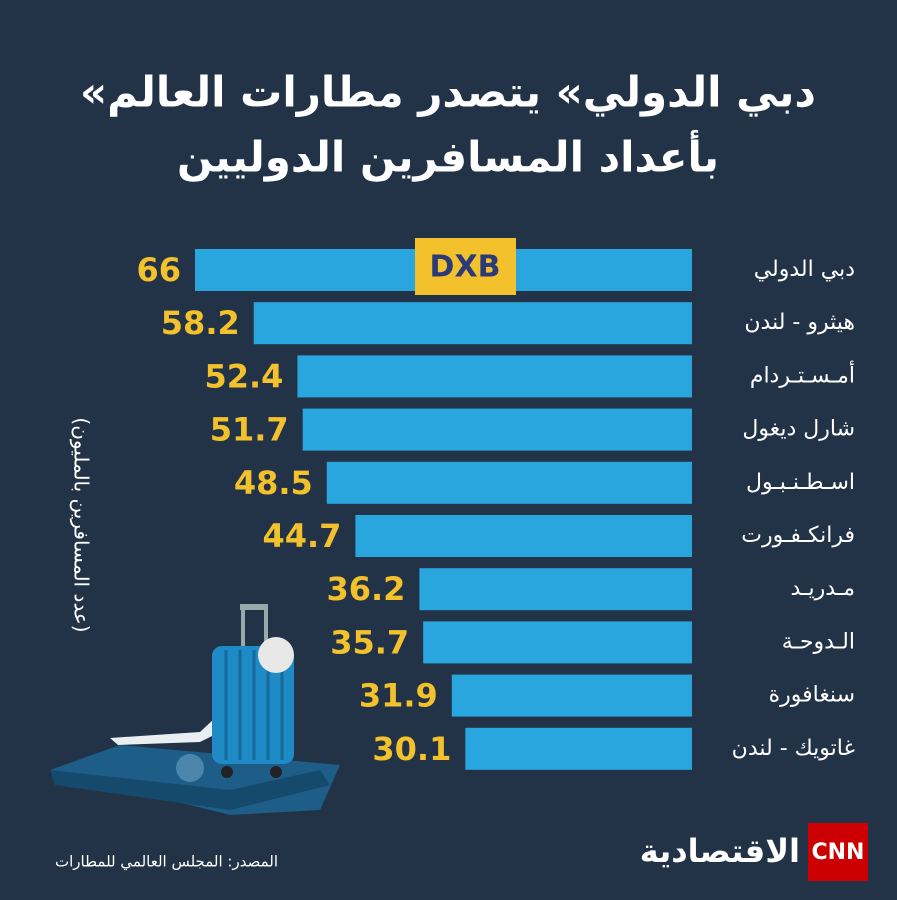 This screenshot has width=897, height=900. I want to click on brand-name: الاقتصادية, so click(720, 851).